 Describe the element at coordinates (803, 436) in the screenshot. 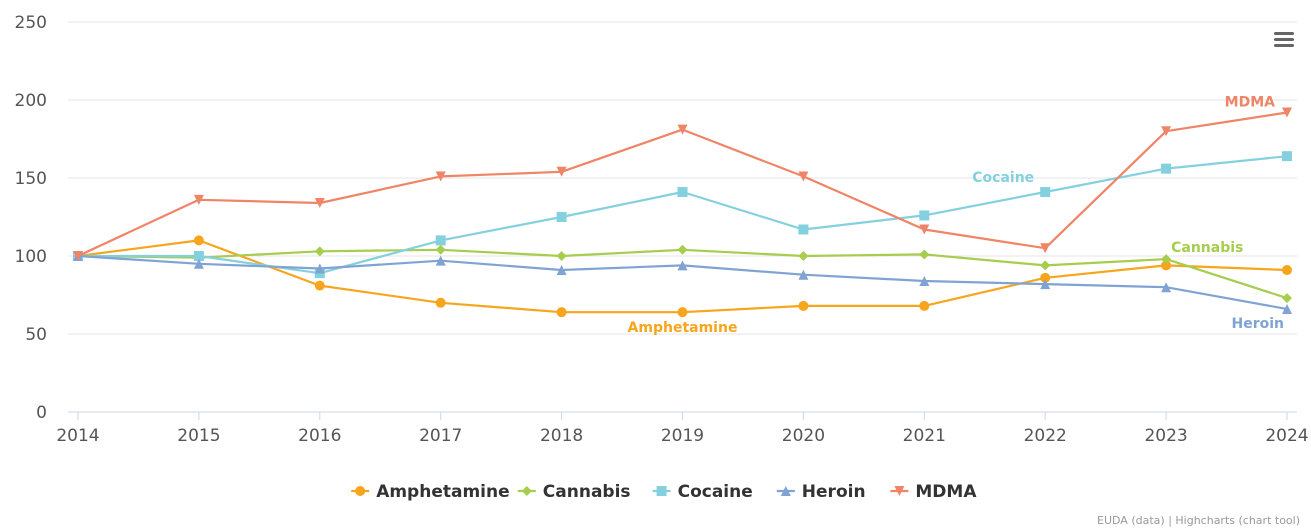

I see `x-tick-label: 2020` at that location.